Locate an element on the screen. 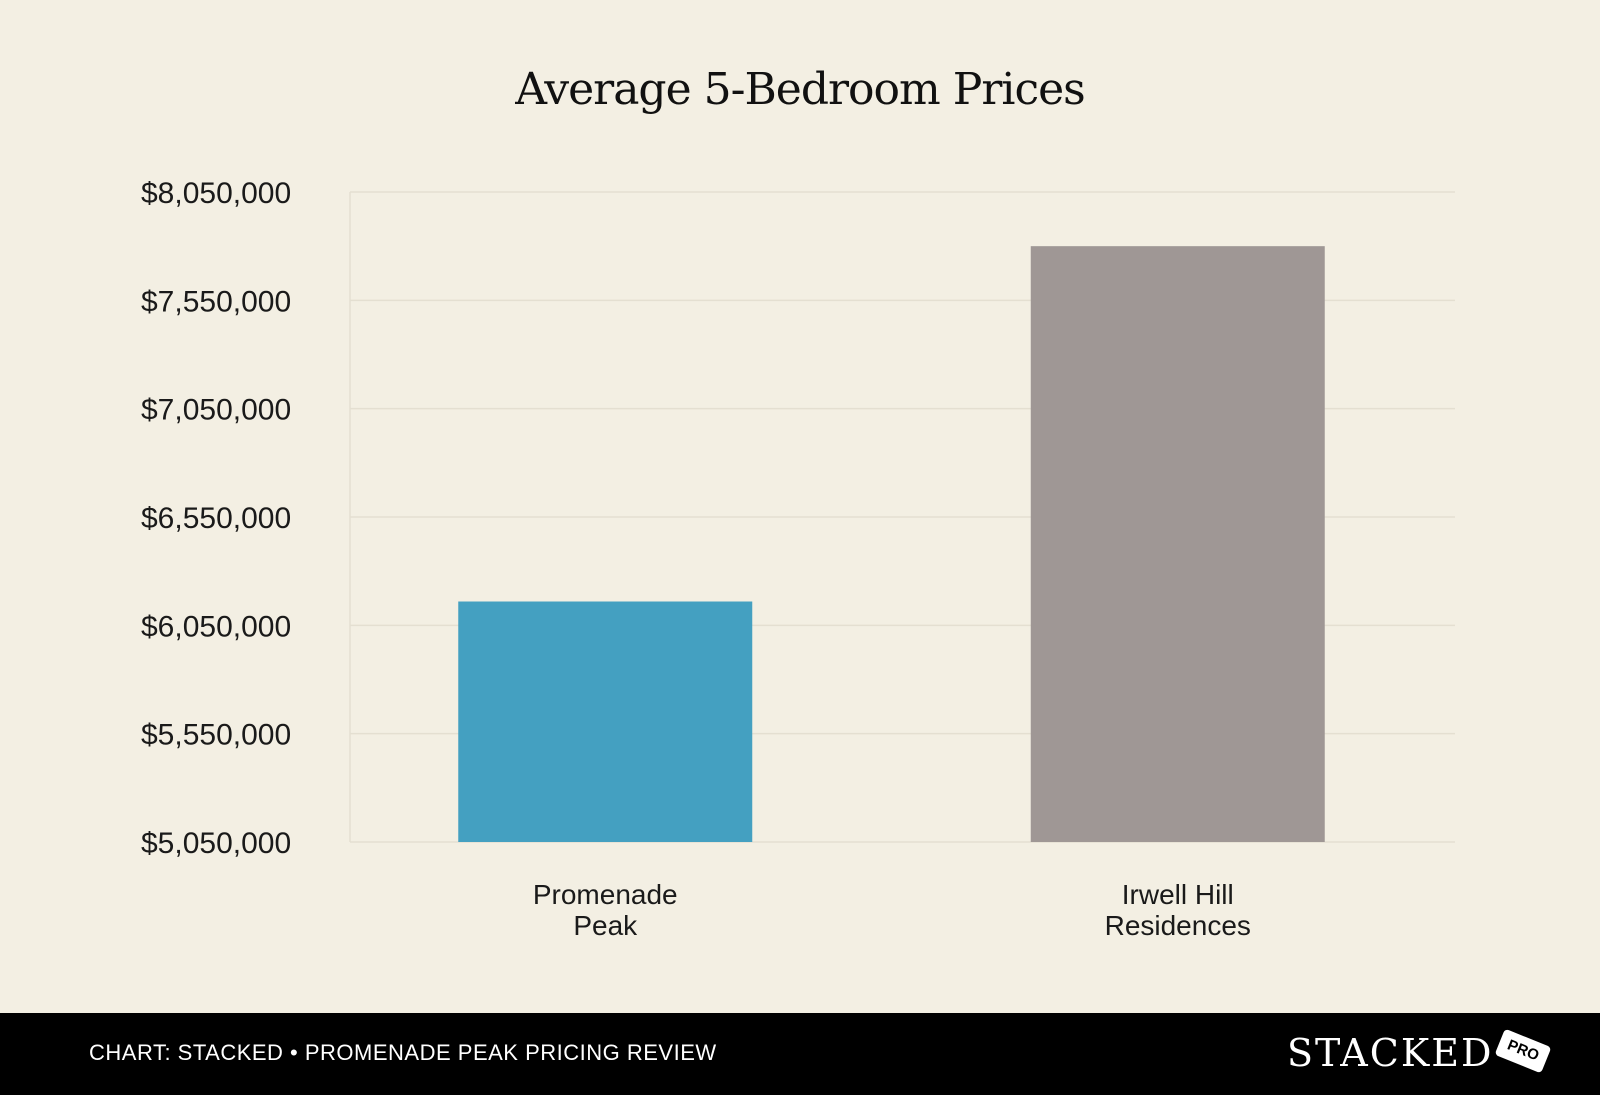 Image resolution: width=1600 pixels, height=1095 pixels. pro-badge-label: PRO is located at coordinates (1523, 1050).